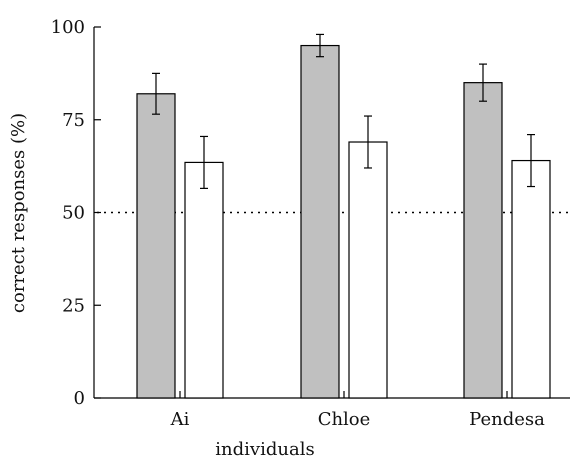 The height and width of the screenshot is (463, 577). What do you see at coordinates (507, 419) in the screenshot?
I see `x-tick-label: Pendesa` at bounding box center [507, 419].